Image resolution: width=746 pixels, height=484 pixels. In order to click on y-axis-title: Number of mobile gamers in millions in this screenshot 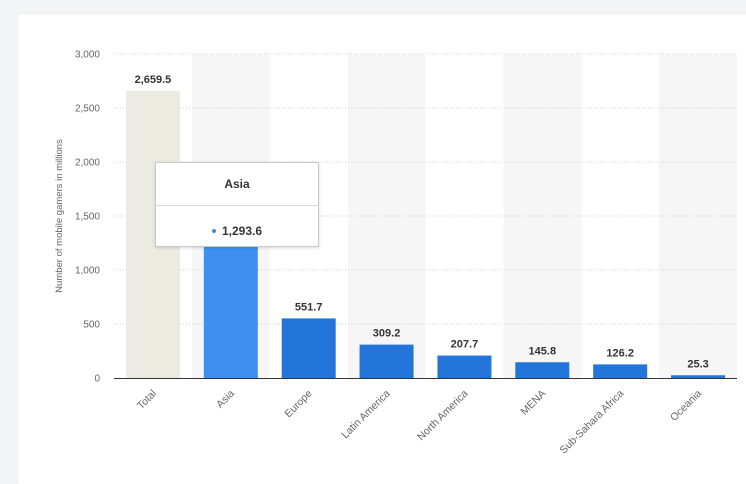, I will do `click(59, 216)`.